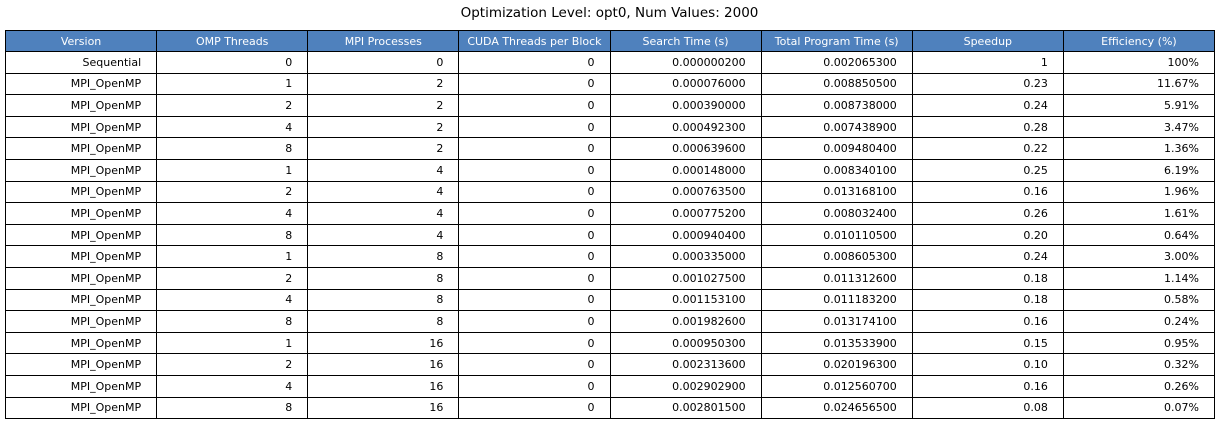 Image resolution: width=1219 pixels, height=425 pixels. Describe the element at coordinates (836, 41) in the screenshot. I see `column-header: Total Program Time (s)` at that location.